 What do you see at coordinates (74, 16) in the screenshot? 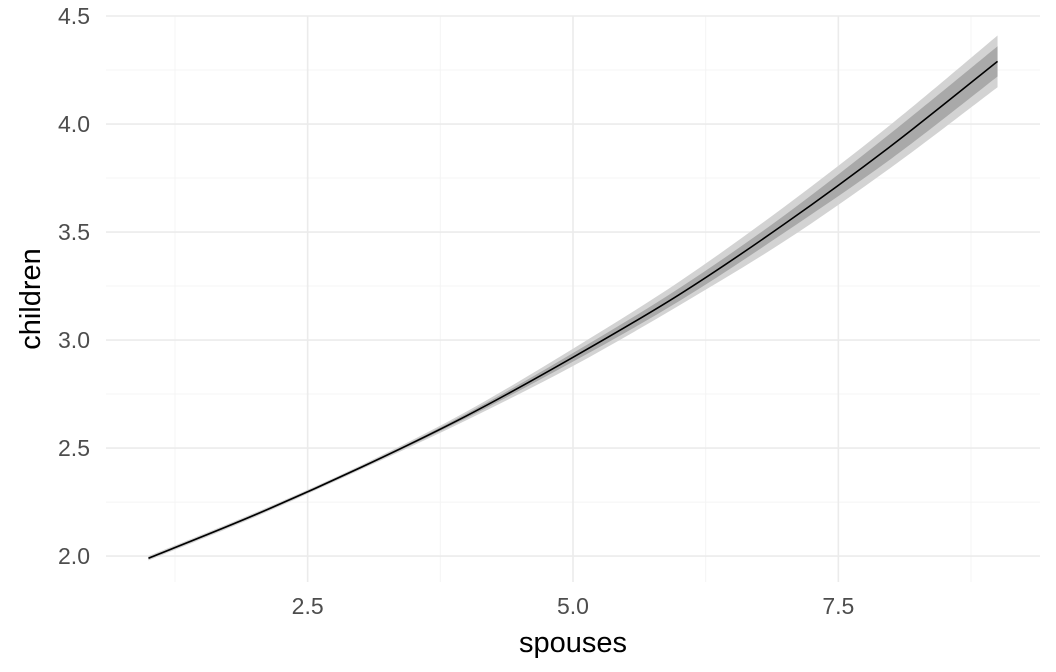
I see `y-tick-label-5: 4.5` at bounding box center [74, 16].